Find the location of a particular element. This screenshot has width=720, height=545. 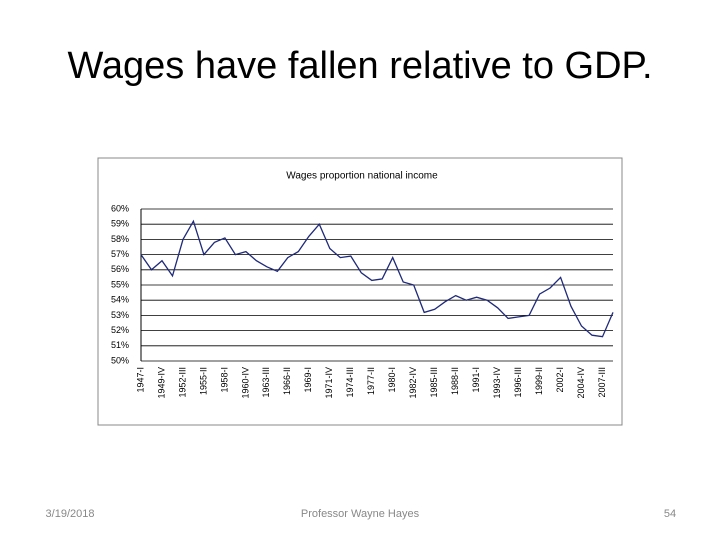

x-tick-label: 1982-IV is located at coordinates (413, 383).